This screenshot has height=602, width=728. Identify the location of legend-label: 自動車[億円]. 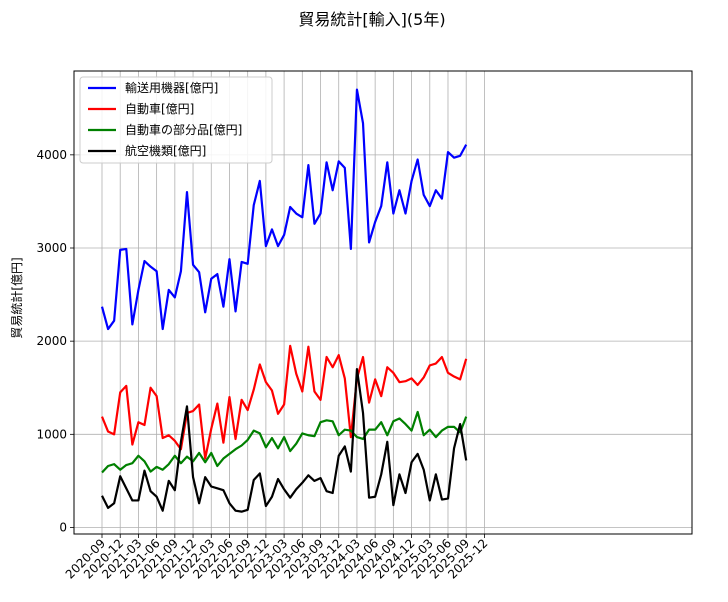
(159, 109).